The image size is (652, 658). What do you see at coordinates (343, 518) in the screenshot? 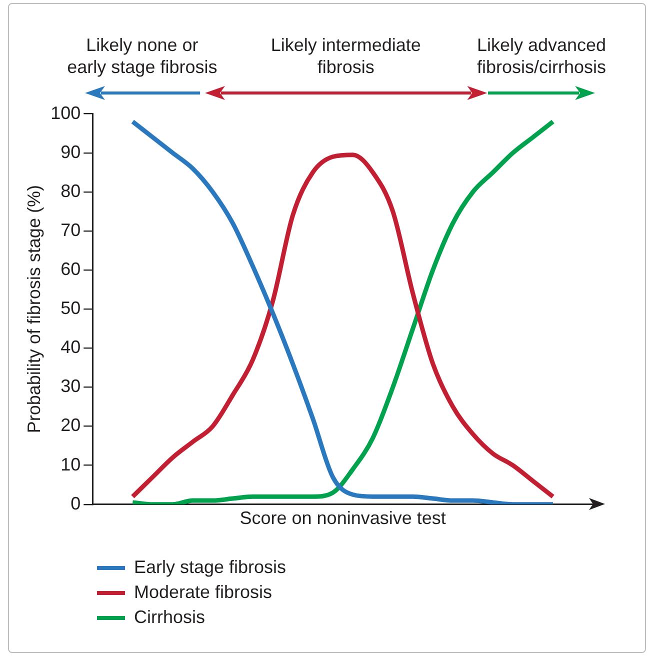
I see `x-axis-title: Score on noninvasive test` at bounding box center [343, 518].